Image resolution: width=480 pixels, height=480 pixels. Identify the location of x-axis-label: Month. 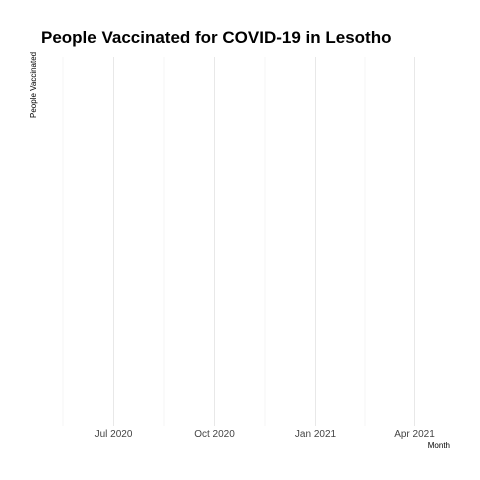
(439, 445).